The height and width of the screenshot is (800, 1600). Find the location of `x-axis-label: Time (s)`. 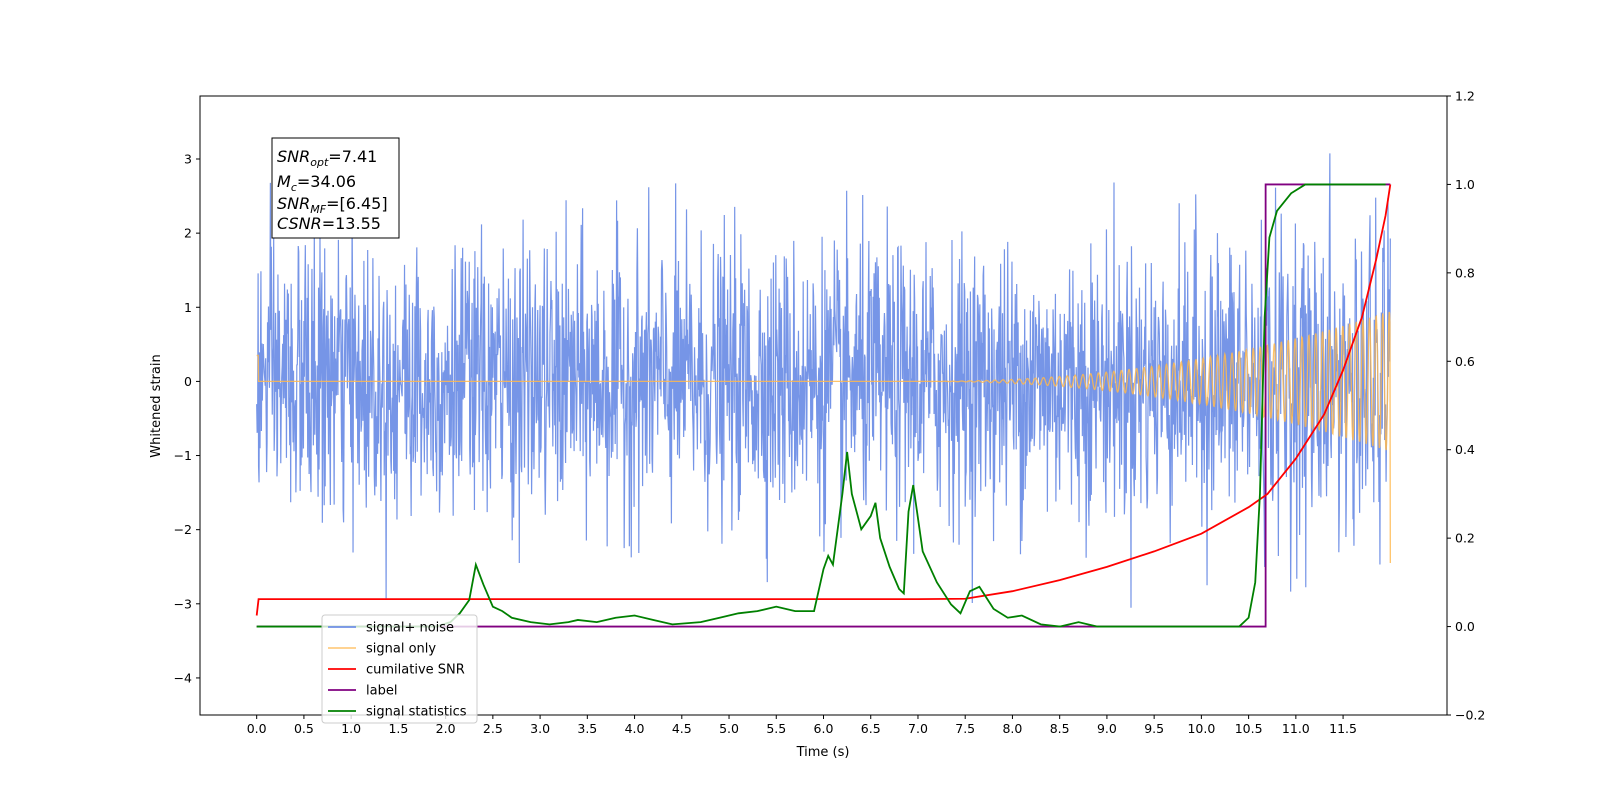

x-axis-label: Time (s) is located at coordinates (823, 752).